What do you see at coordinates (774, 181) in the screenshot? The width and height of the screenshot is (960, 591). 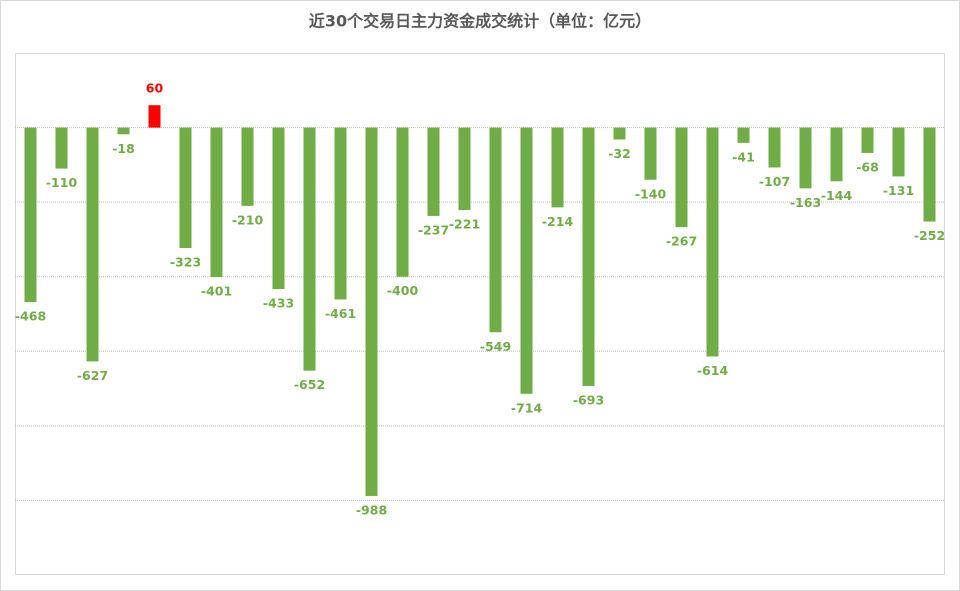 I see `data-label: -107` at bounding box center [774, 181].